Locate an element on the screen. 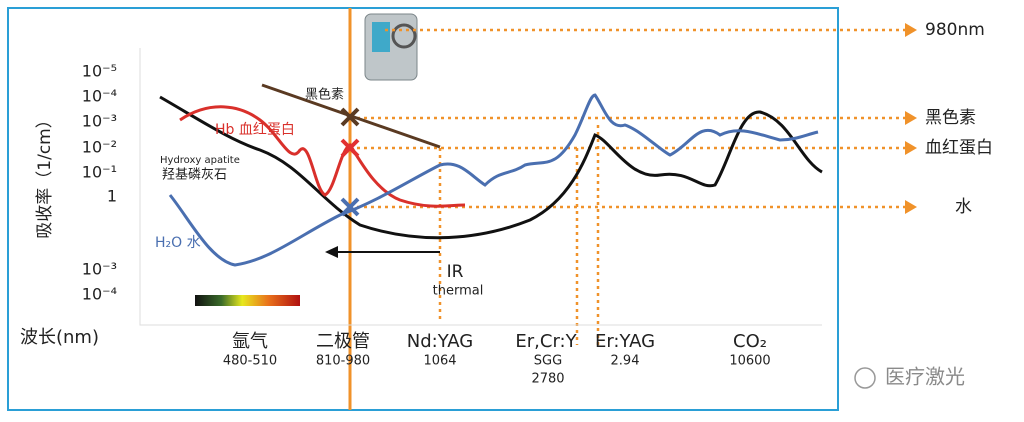  ir-arrowhead is located at coordinates (331, 252).